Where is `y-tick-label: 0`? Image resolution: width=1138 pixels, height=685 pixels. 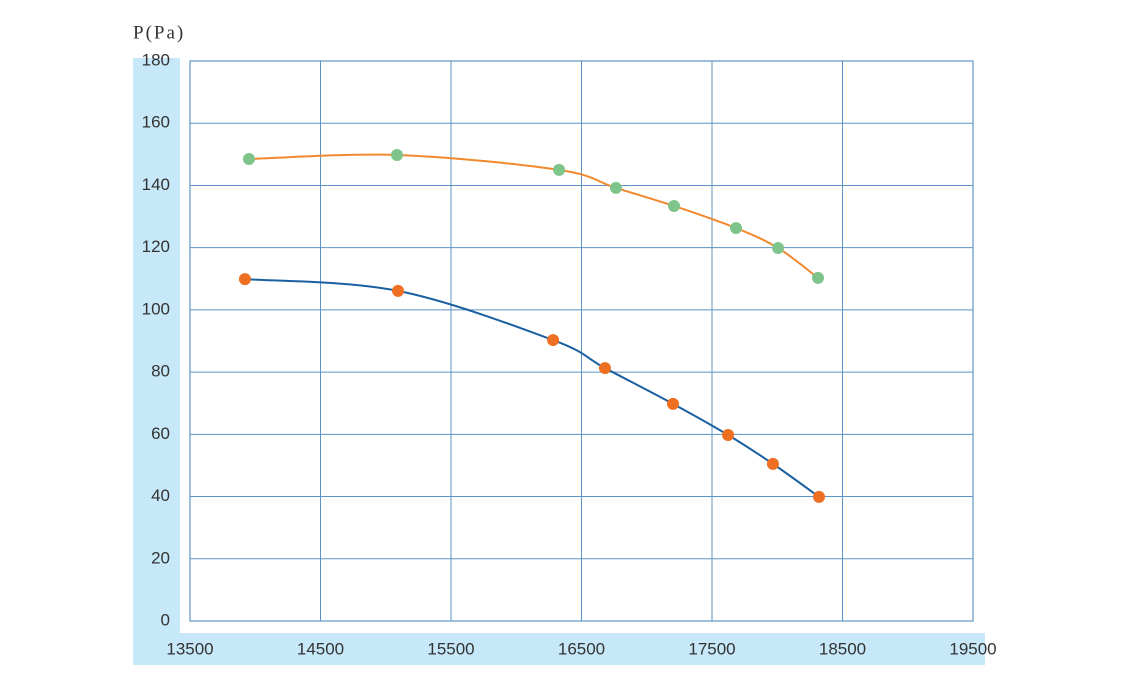 y-tick-label: 0 is located at coordinates (165, 619).